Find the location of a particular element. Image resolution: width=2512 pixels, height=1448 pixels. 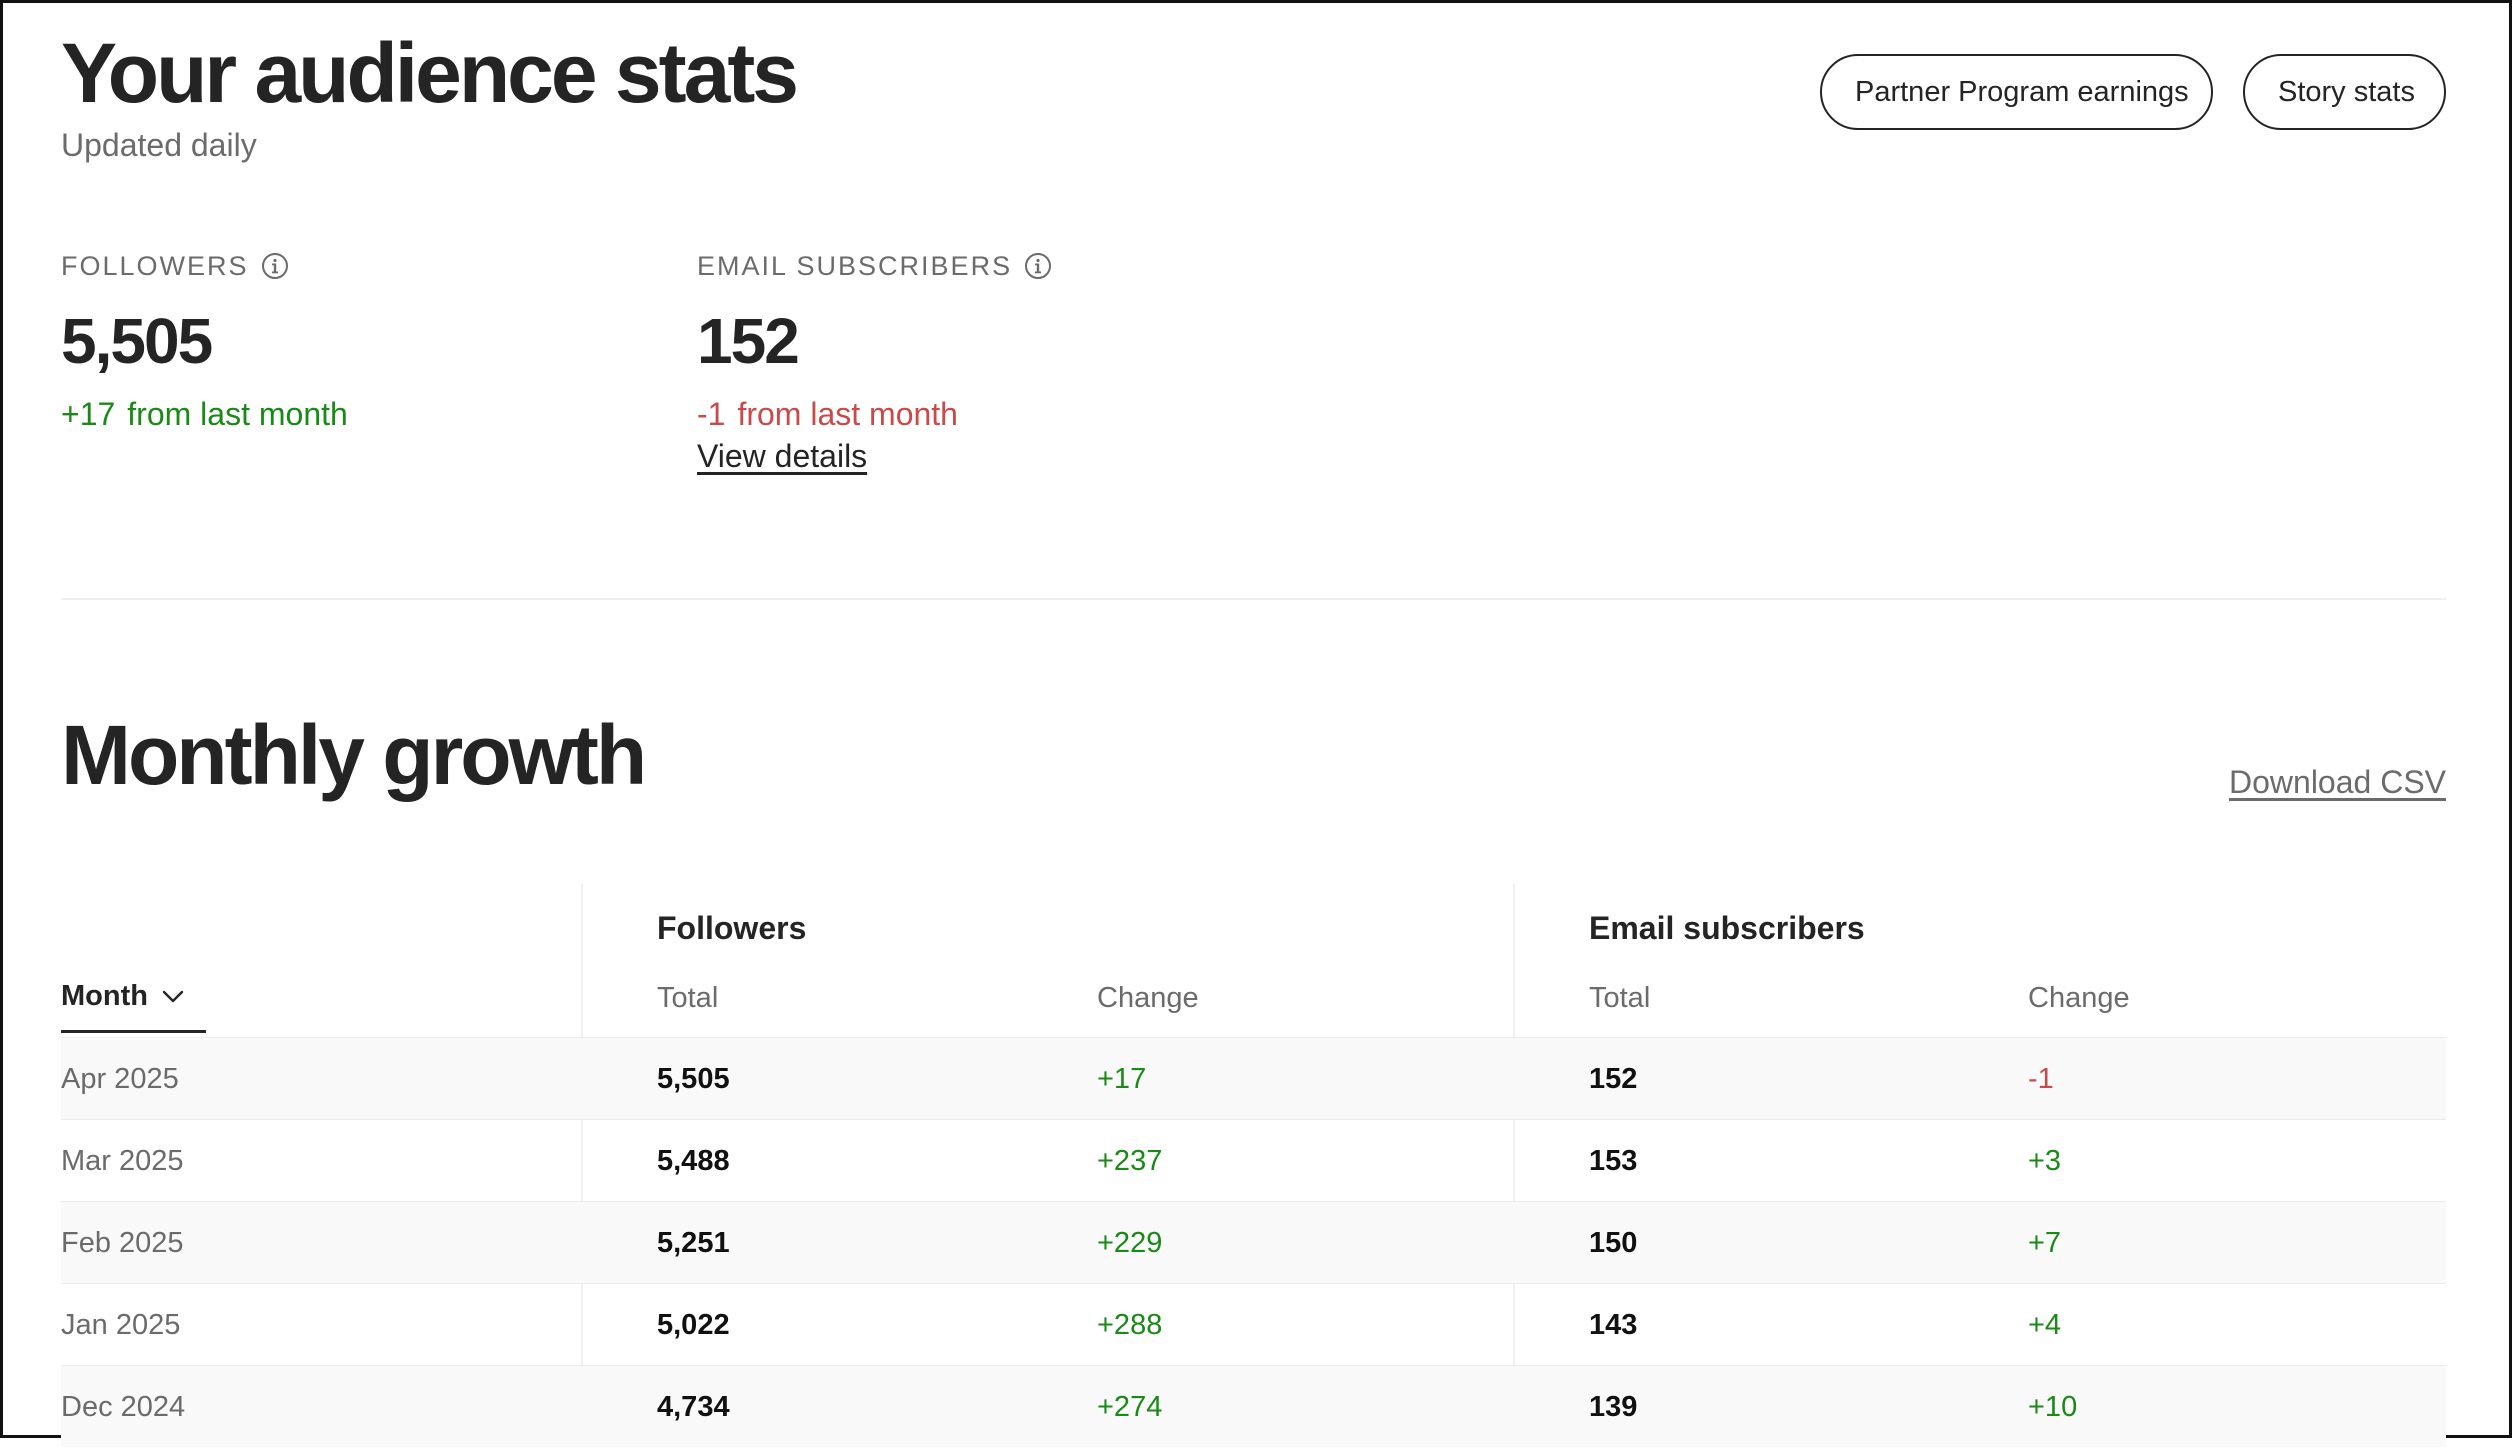

followers-change-header: Change is located at coordinates (1148, 998).